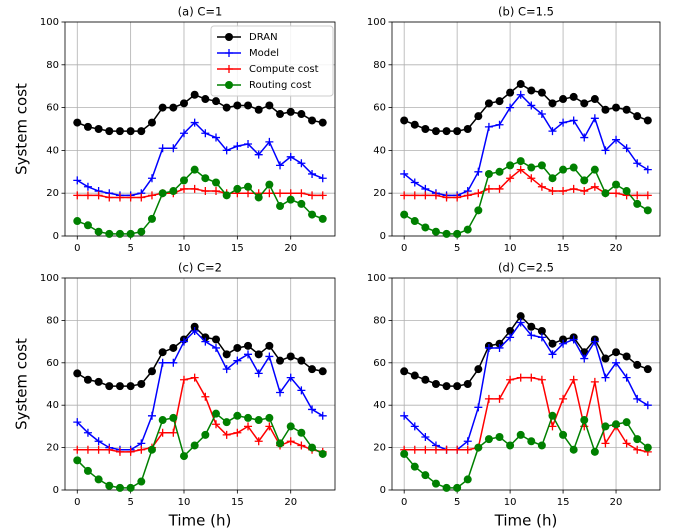  I want to click on legend-label: Compute cost, so click(284, 69).